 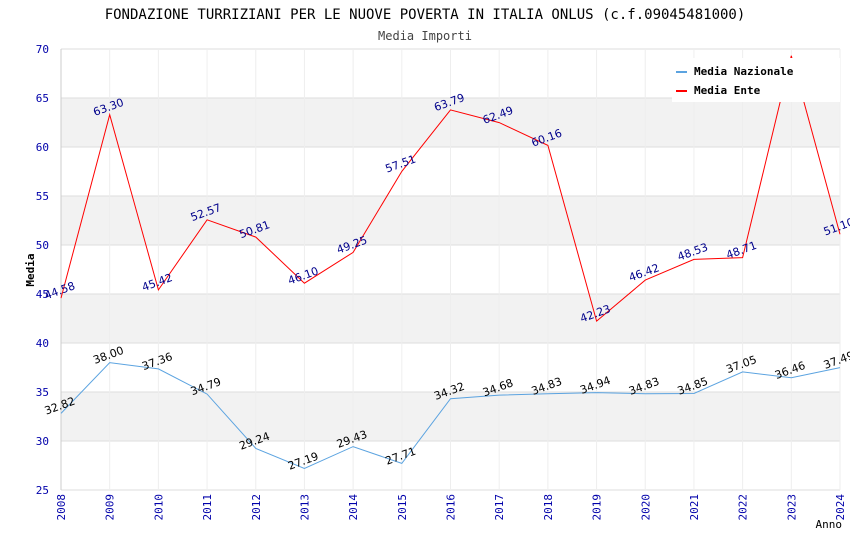 I want to click on x-tick-label: 2013, so click(x=304, y=507).